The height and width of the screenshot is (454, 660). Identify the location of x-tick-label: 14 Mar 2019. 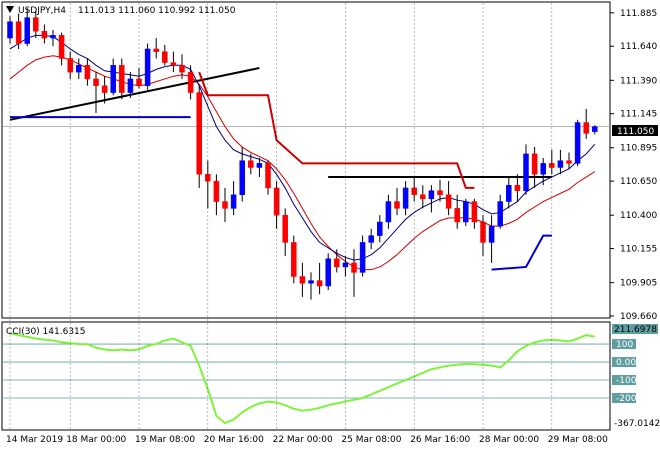
(34, 440).